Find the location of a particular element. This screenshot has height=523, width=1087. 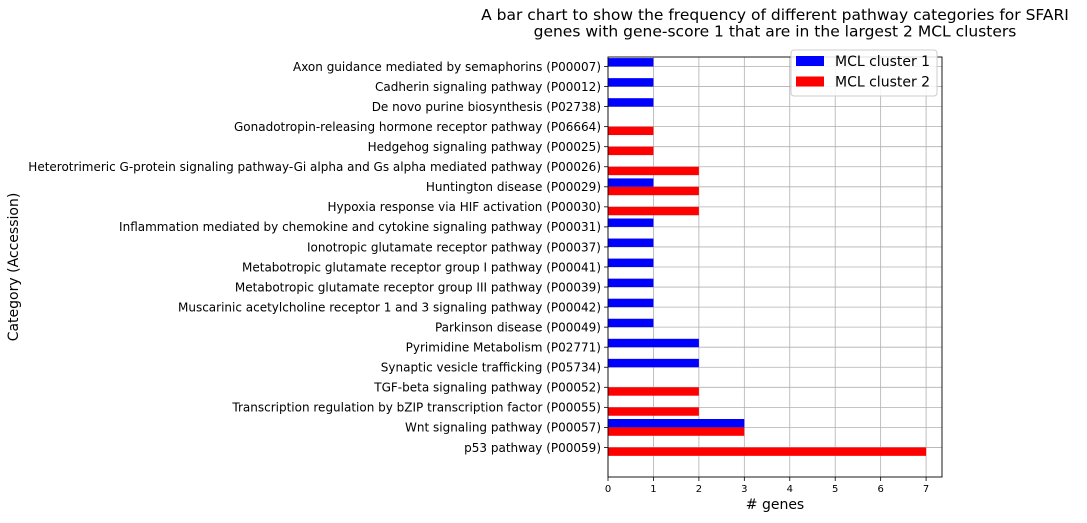

y-tick-label-13: Parkinson disease (P00049) is located at coordinates (518, 327).